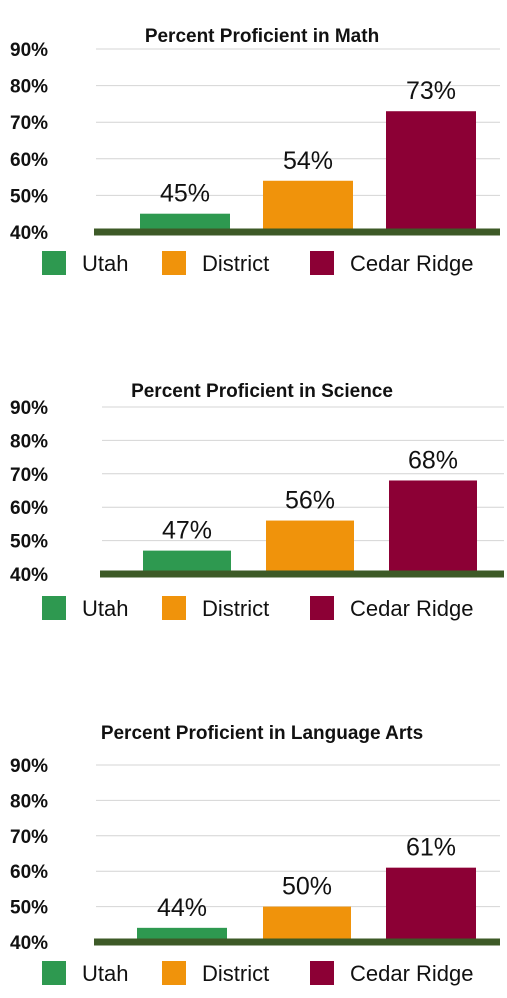  I want to click on data-label: 68%, so click(433, 460).